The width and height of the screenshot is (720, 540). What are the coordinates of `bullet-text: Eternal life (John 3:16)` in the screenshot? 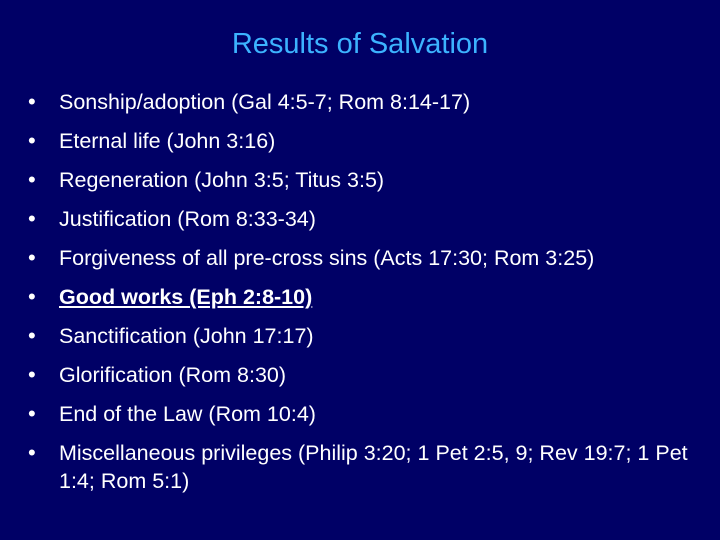 It's located at (167, 141).